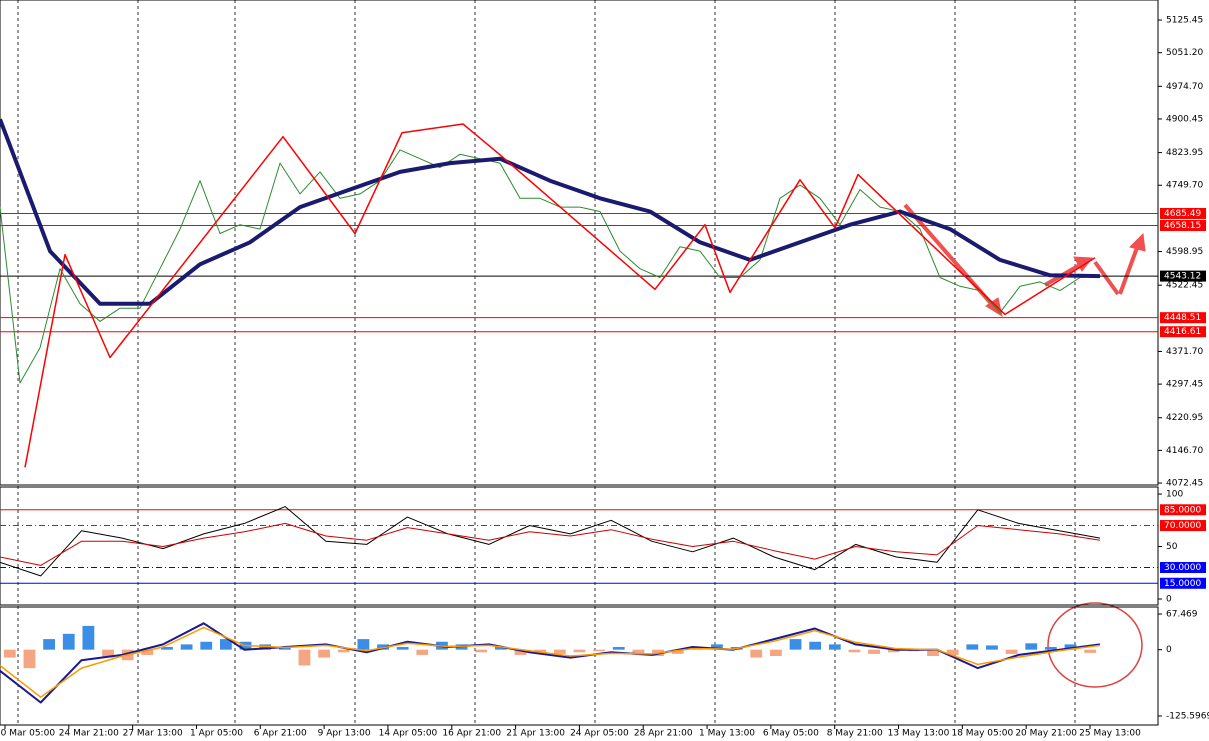 The image size is (1209, 741). What do you see at coordinates (27, 734) in the screenshot?
I see `x-tick-label: 20 Mar 05:00` at bounding box center [27, 734].